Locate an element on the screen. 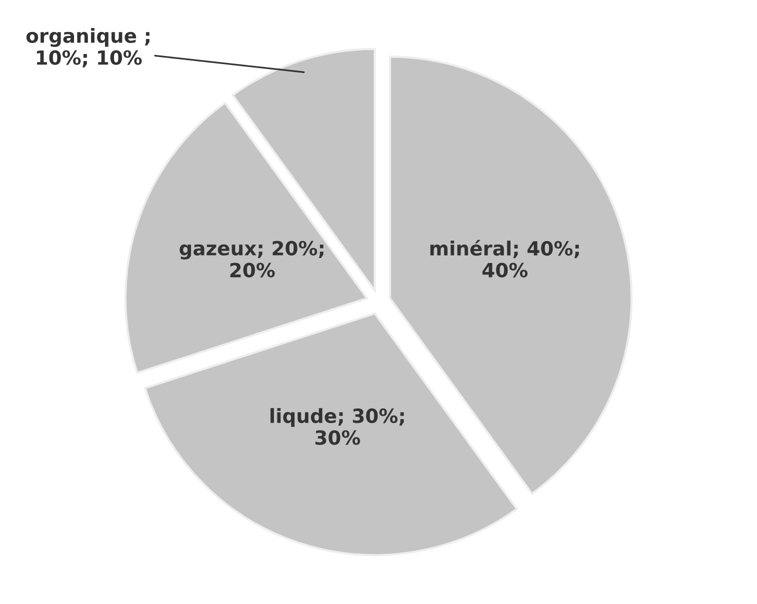  slice-label: liqude; 30%; 30% is located at coordinates (337, 426).